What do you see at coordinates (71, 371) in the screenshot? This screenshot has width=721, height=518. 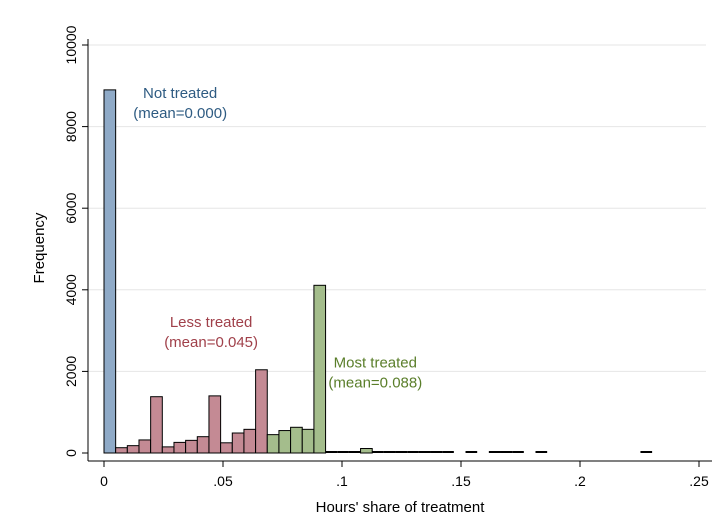 I see `y-tick-label: 2000` at bounding box center [71, 371].